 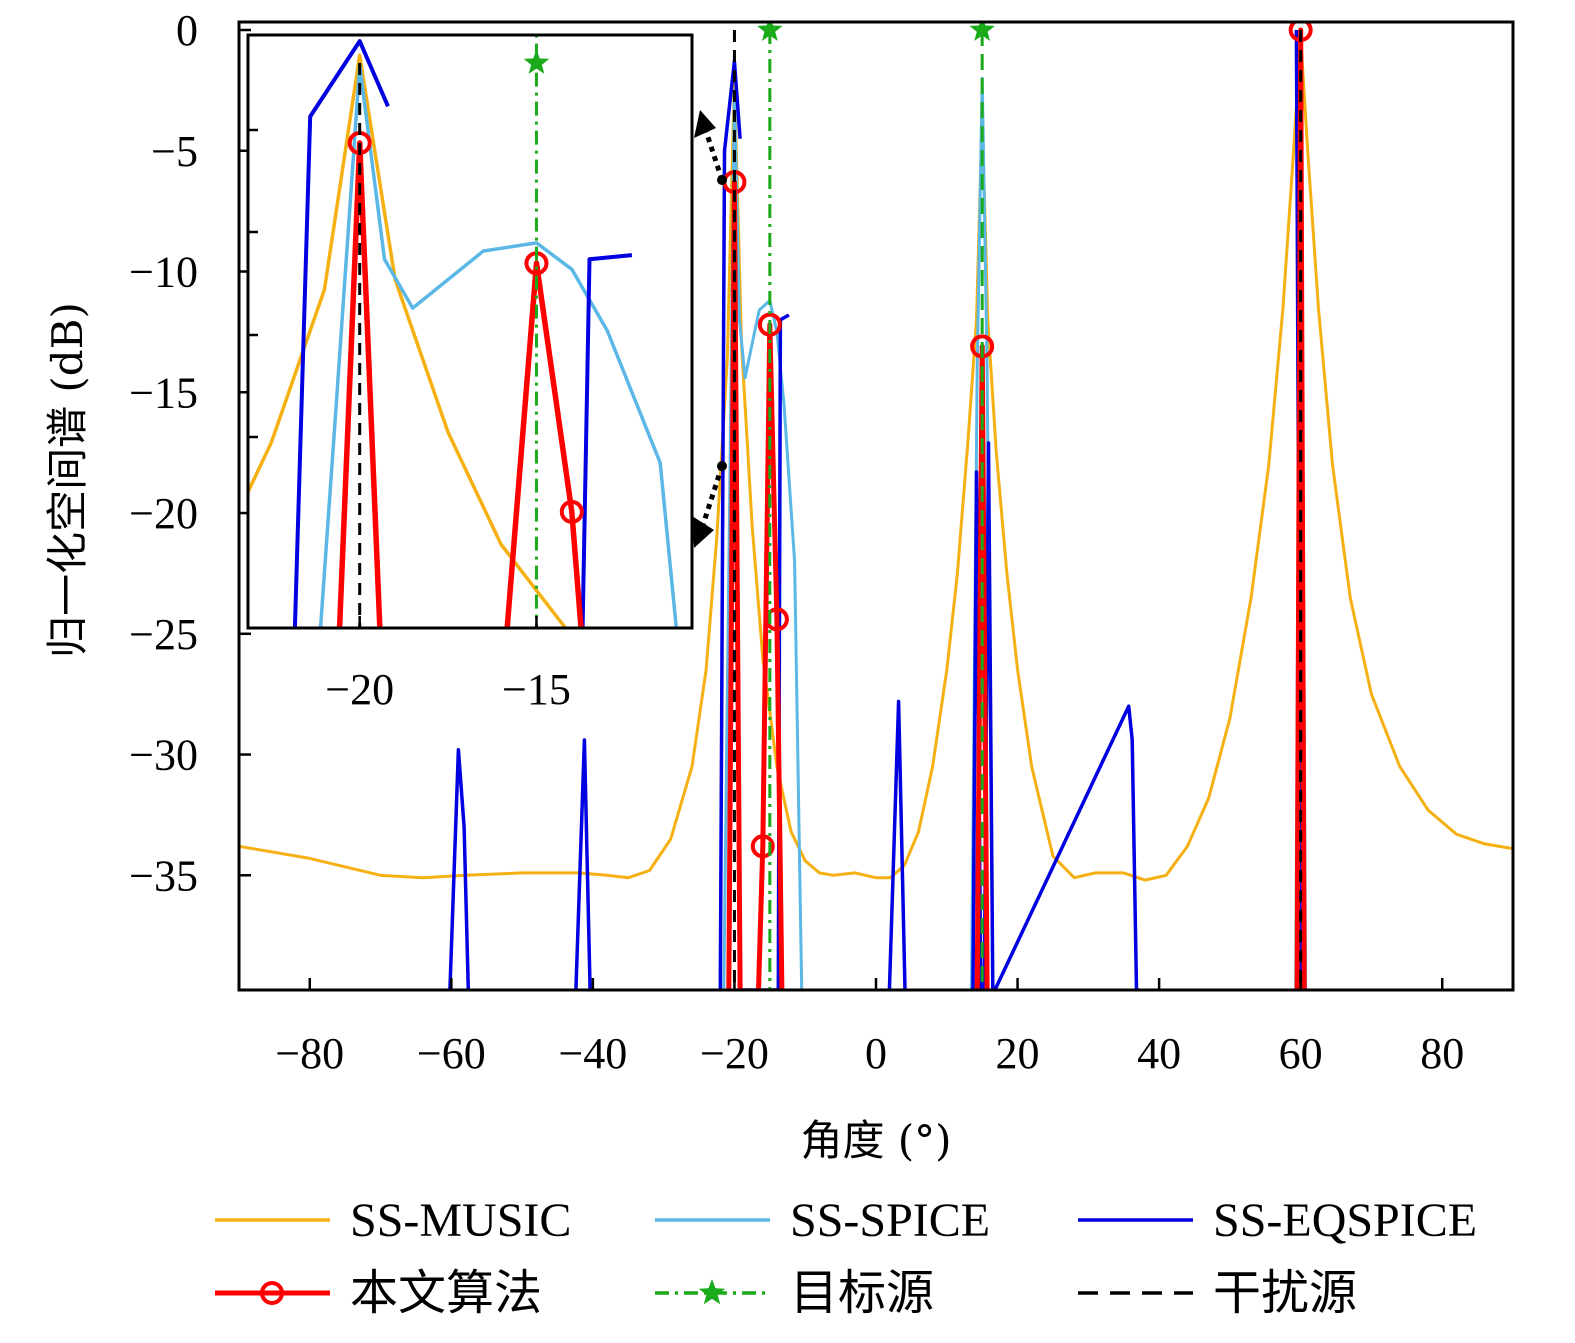 I want to click on y-tick-label: −20, so click(x=163, y=513).